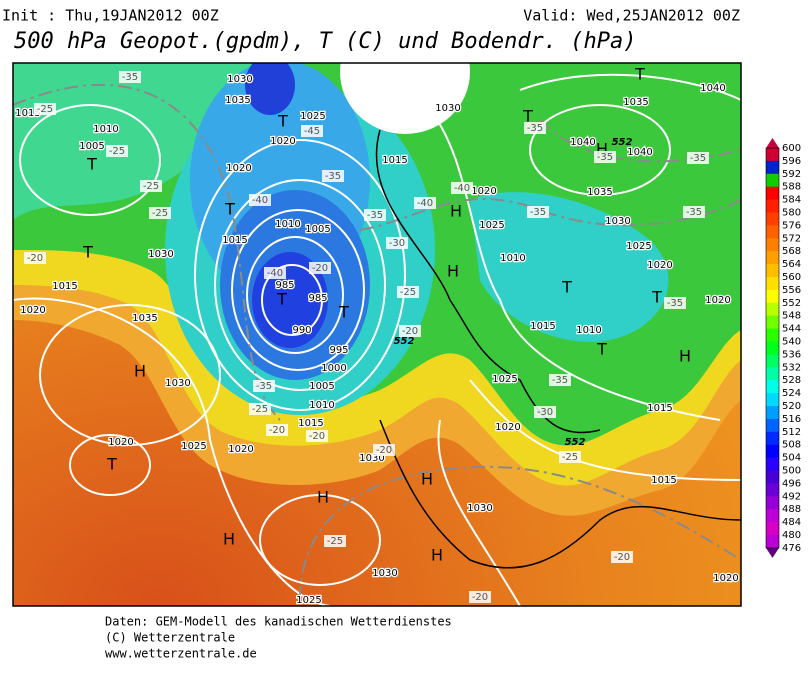 The width and height of the screenshot is (812, 675). I want to click on legend-label: 564, so click(791, 264).